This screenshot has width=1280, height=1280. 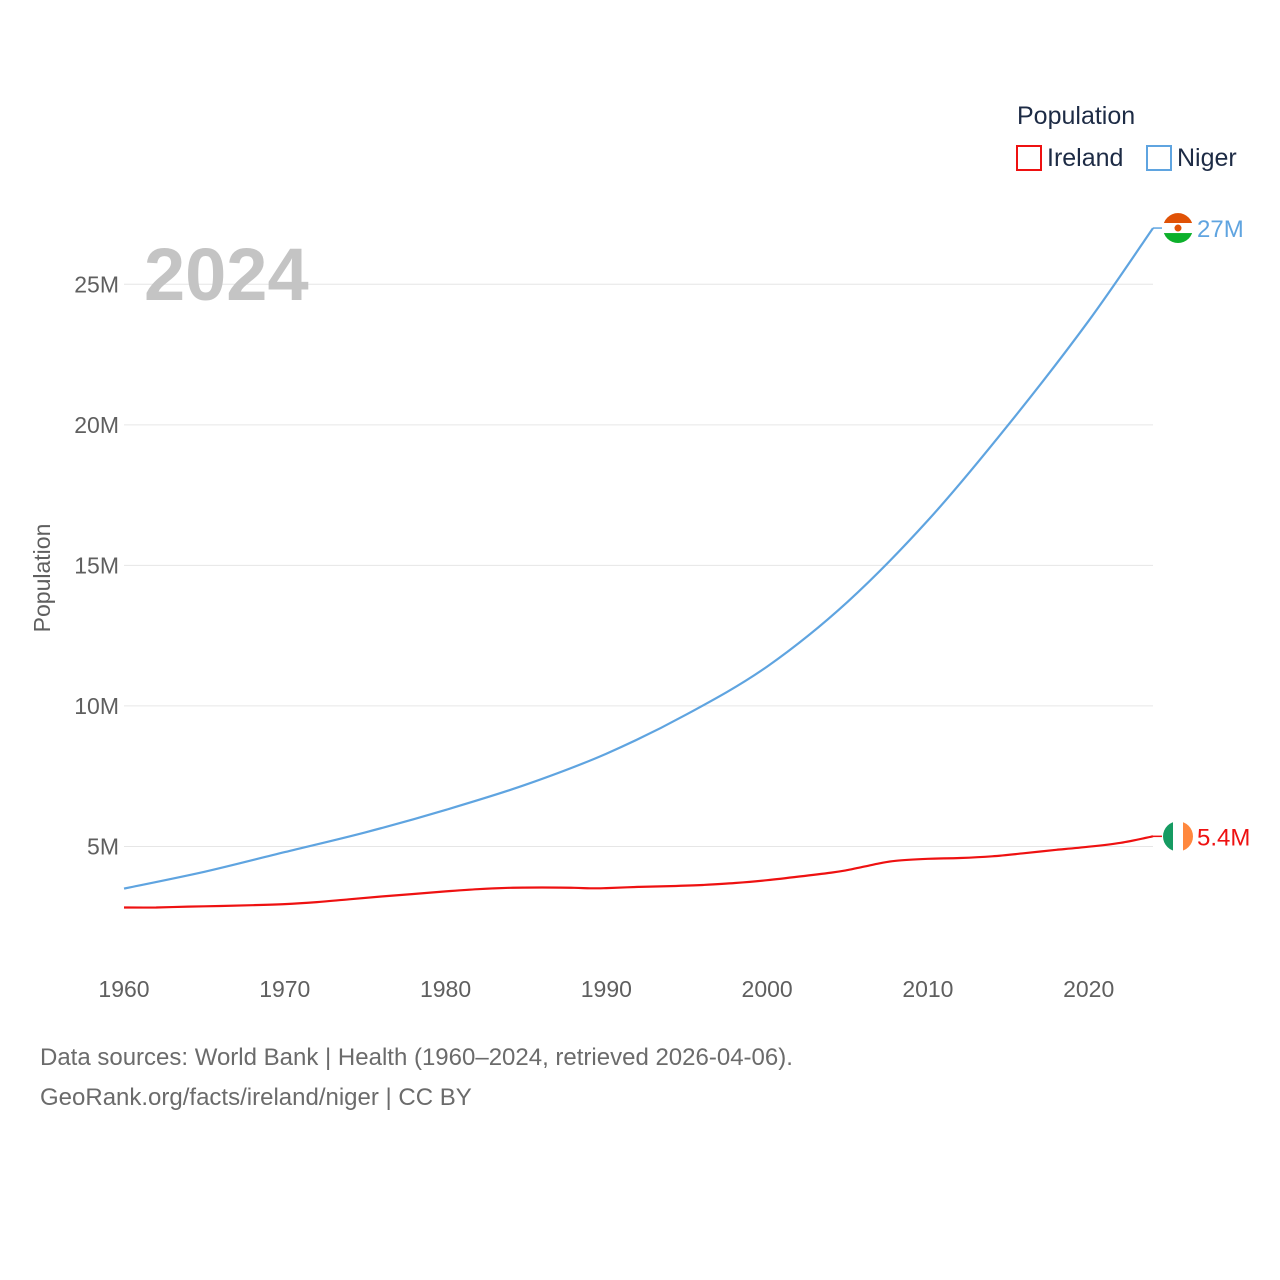 What do you see at coordinates (1201, 532) in the screenshot?
I see `series-end-markers: 5.4M 27M` at bounding box center [1201, 532].